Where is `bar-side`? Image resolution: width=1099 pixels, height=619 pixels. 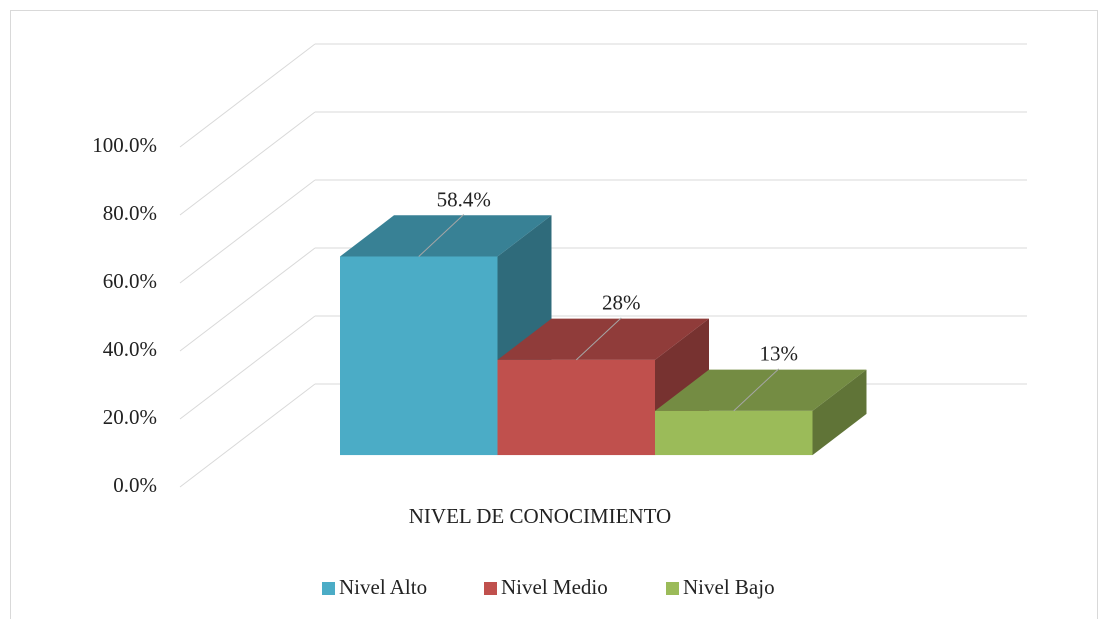 bar-side is located at coordinates (839, 412).